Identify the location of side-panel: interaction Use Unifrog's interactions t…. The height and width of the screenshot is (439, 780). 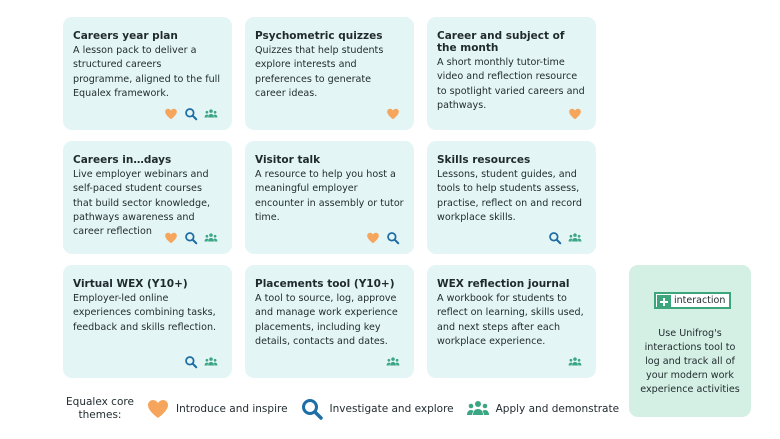
(690, 341).